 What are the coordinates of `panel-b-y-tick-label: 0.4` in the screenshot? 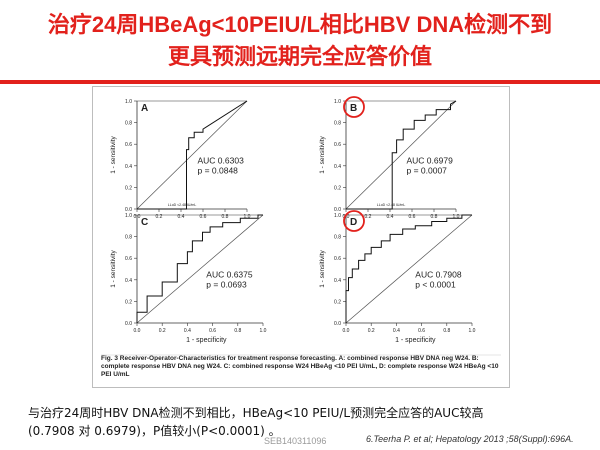 It's located at (337, 167).